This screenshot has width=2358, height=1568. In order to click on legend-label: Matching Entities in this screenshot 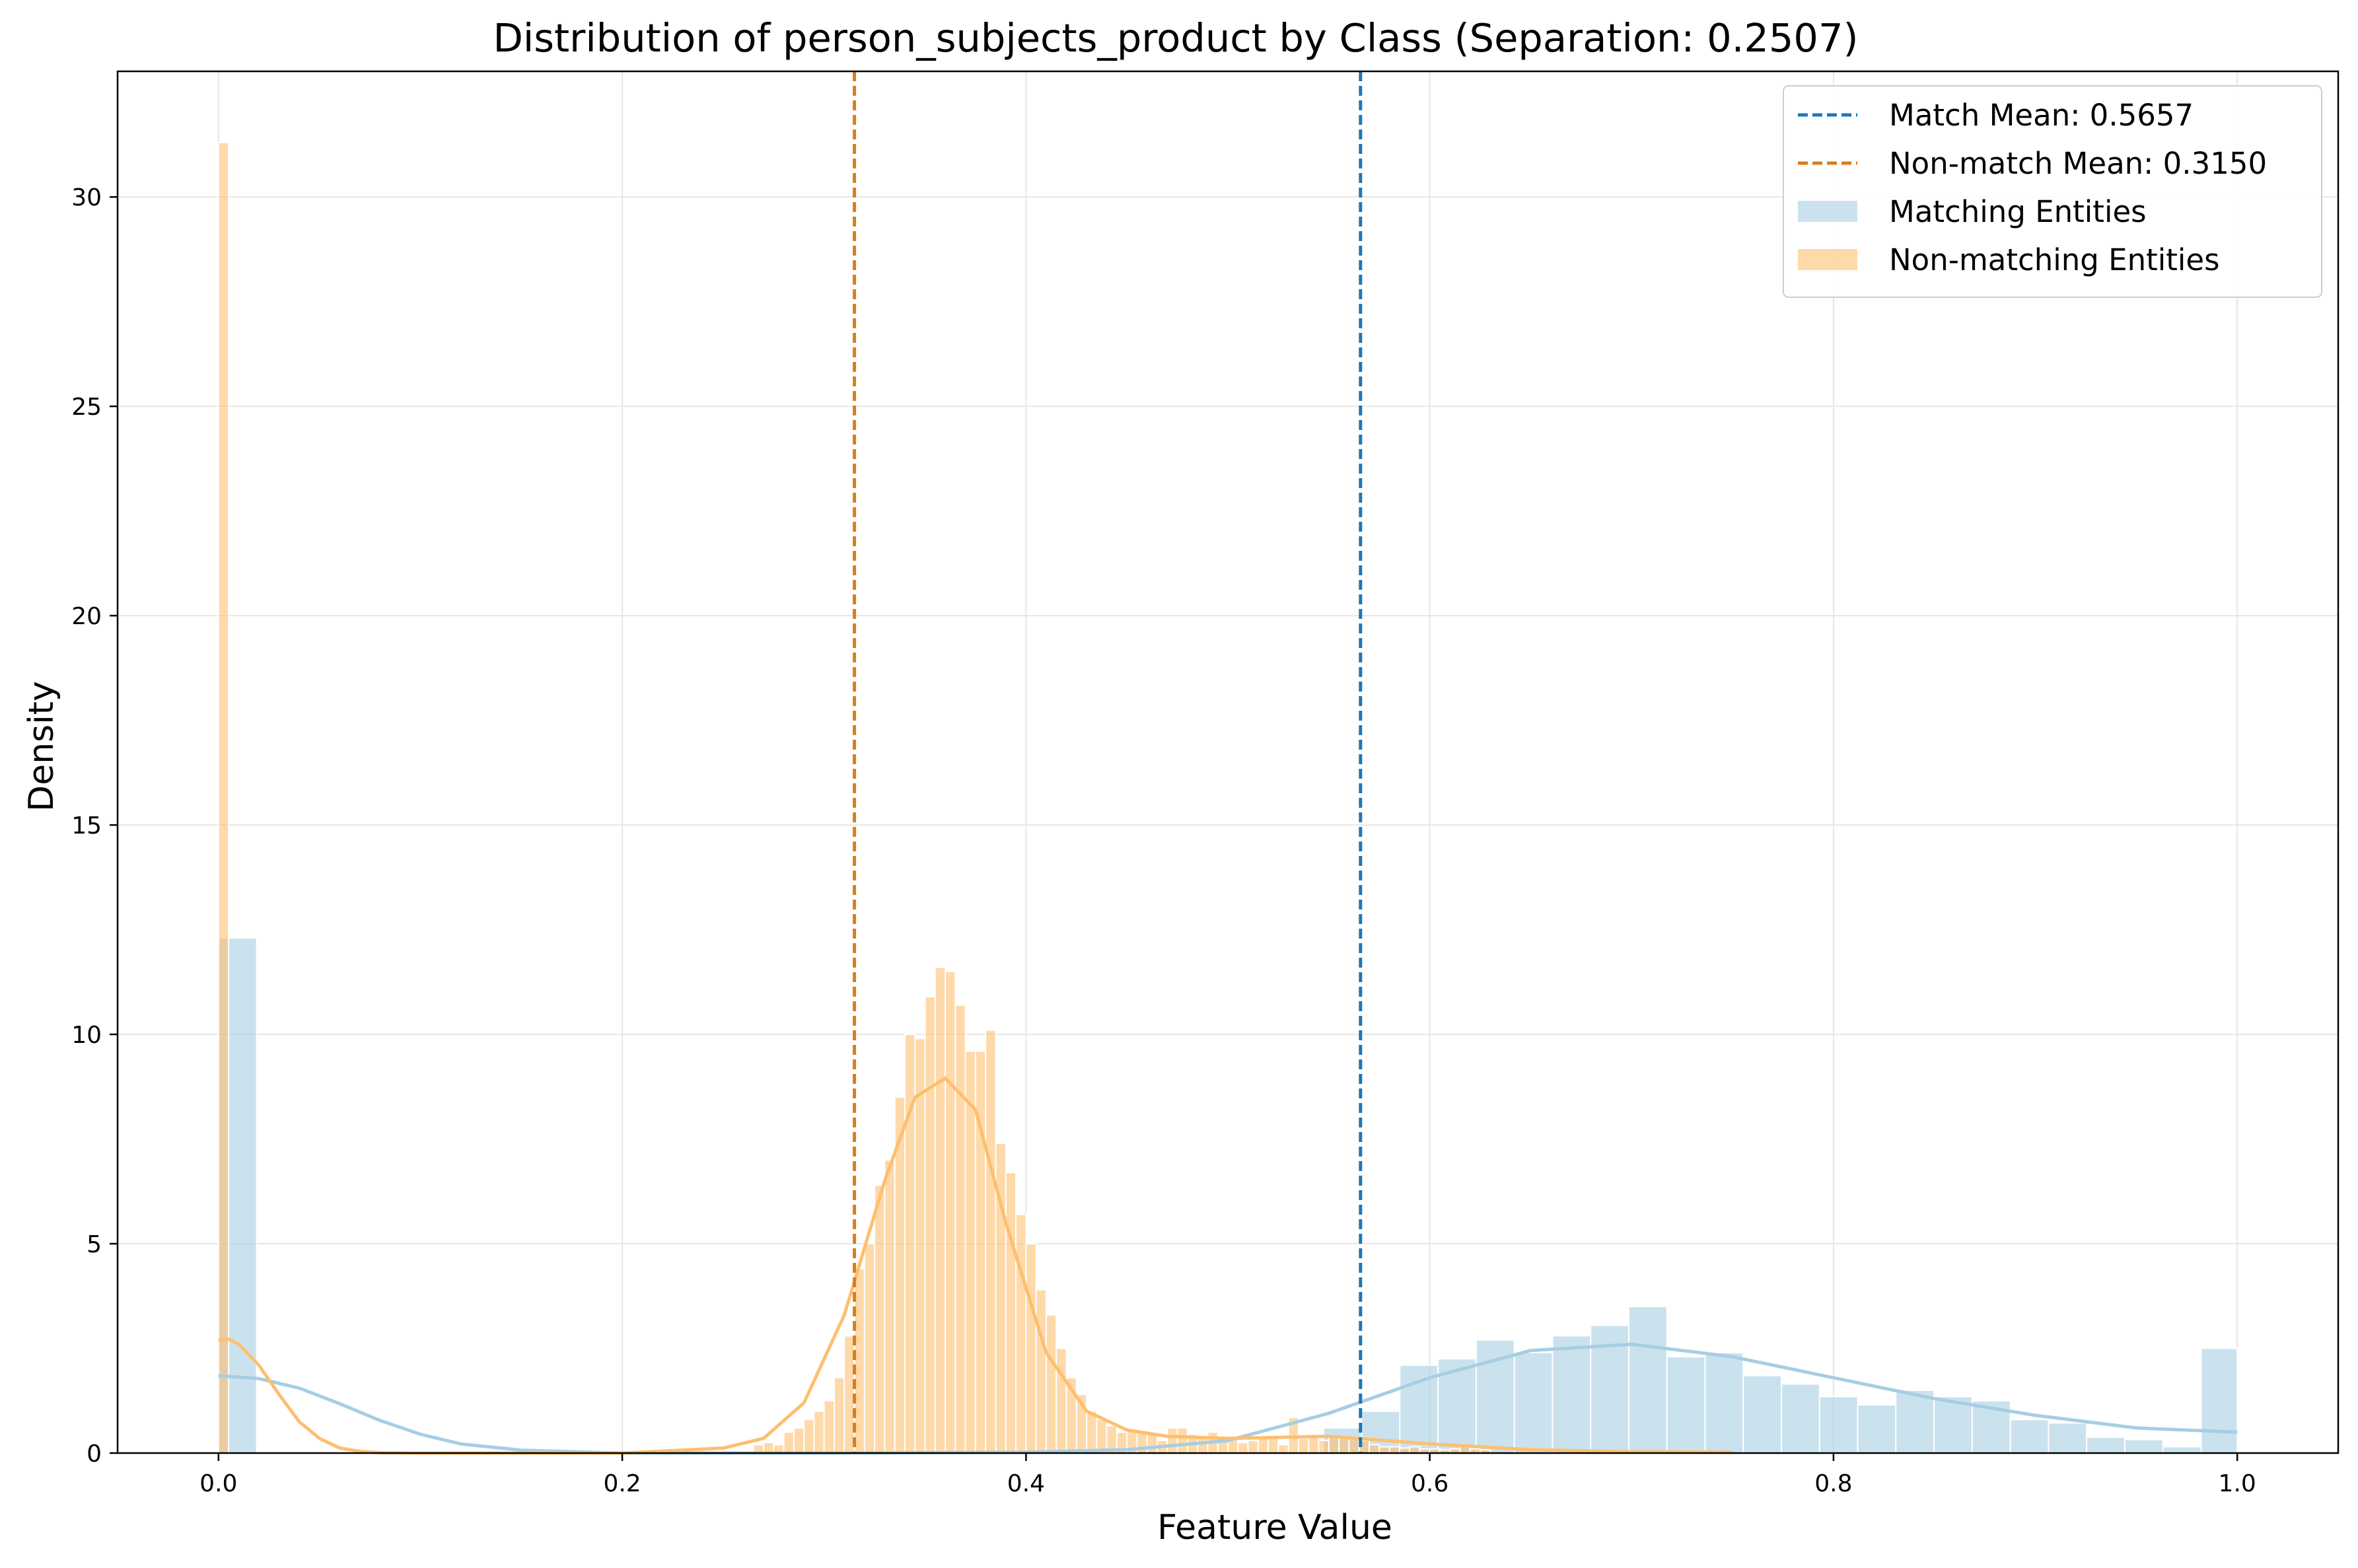, I will do `click(2018, 211)`.